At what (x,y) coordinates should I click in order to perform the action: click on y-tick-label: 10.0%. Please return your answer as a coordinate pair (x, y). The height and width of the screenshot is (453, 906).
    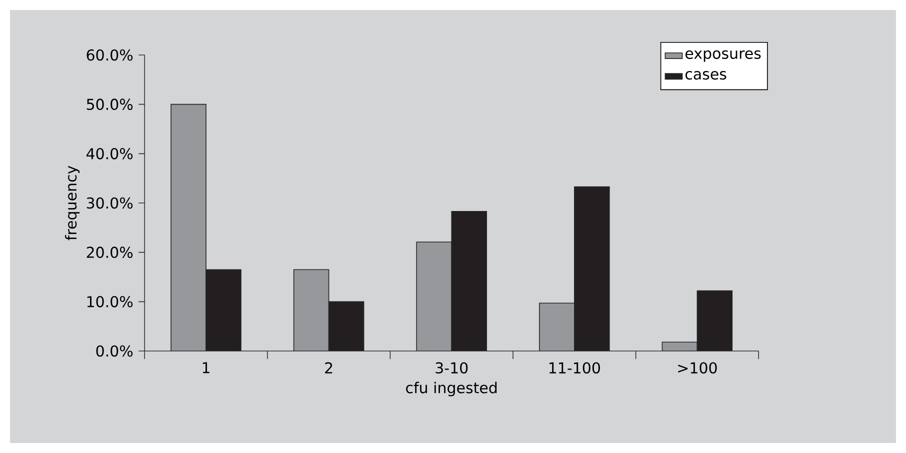
    Looking at the image, I should click on (110, 302).